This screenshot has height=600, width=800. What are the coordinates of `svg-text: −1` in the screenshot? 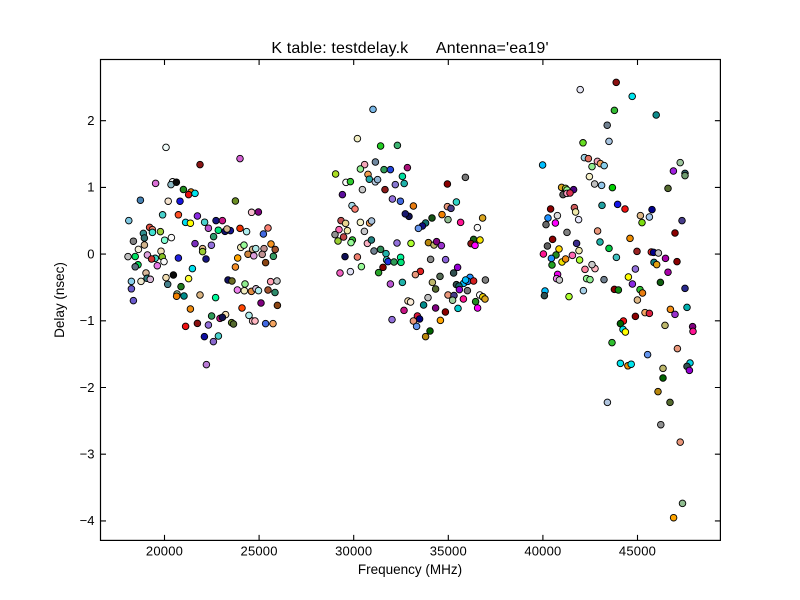 It's located at (87, 320).